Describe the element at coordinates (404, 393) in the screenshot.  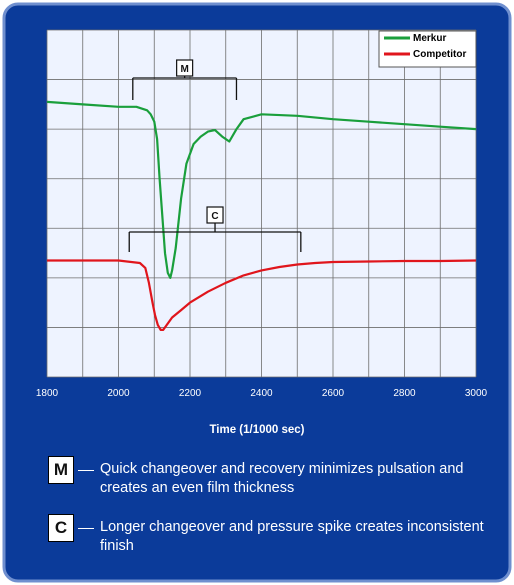
I see `x-tick-label: 2800` at that location.